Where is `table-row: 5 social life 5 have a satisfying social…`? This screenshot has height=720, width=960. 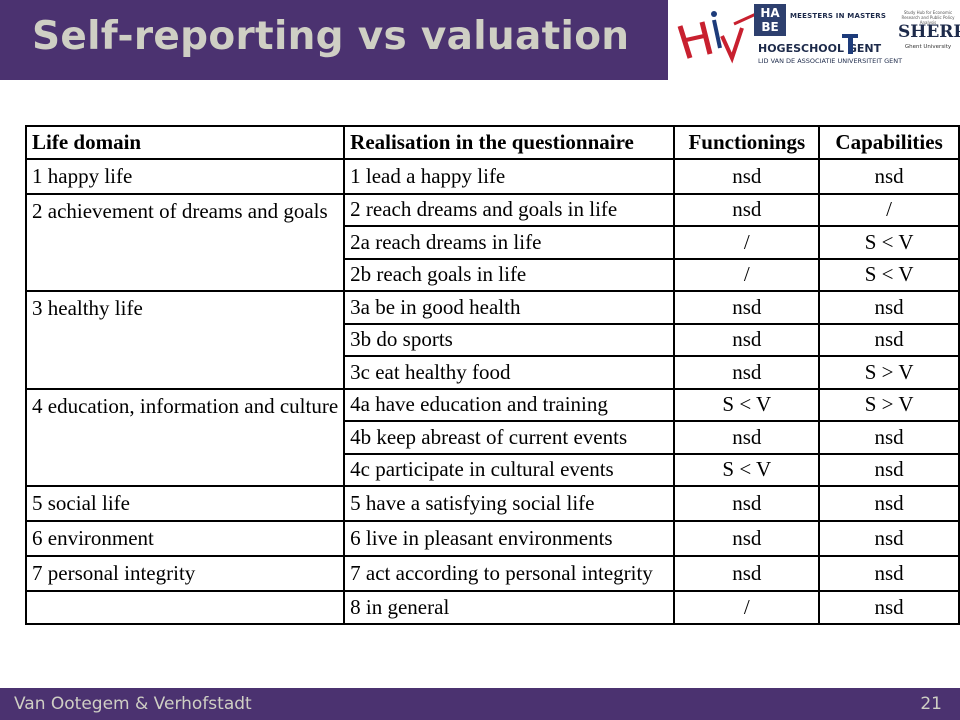
table-row: 5 social life 5 have a satisfying social… is located at coordinates (492, 503).